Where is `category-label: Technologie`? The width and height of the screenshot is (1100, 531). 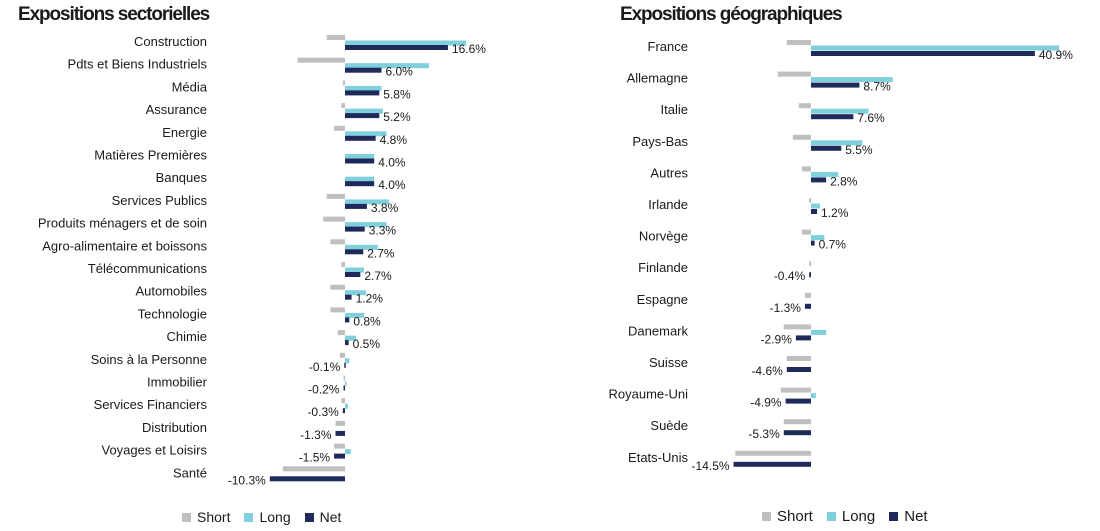
category-label: Technologie is located at coordinates (172, 313).